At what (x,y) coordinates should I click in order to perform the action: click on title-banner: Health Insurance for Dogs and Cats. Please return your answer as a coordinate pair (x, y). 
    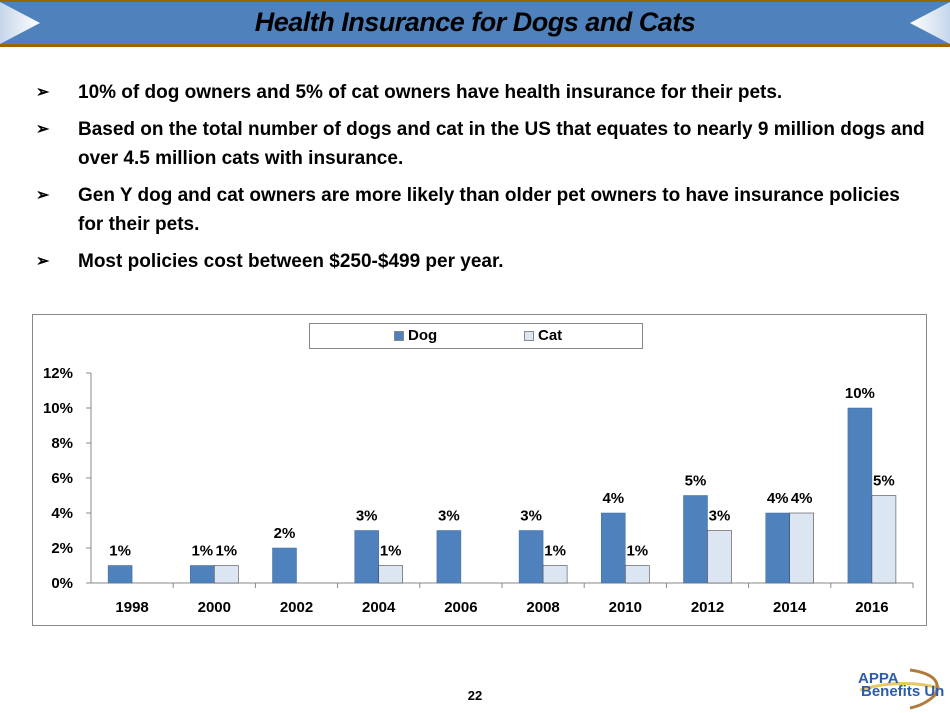
    Looking at the image, I should click on (475, 23).